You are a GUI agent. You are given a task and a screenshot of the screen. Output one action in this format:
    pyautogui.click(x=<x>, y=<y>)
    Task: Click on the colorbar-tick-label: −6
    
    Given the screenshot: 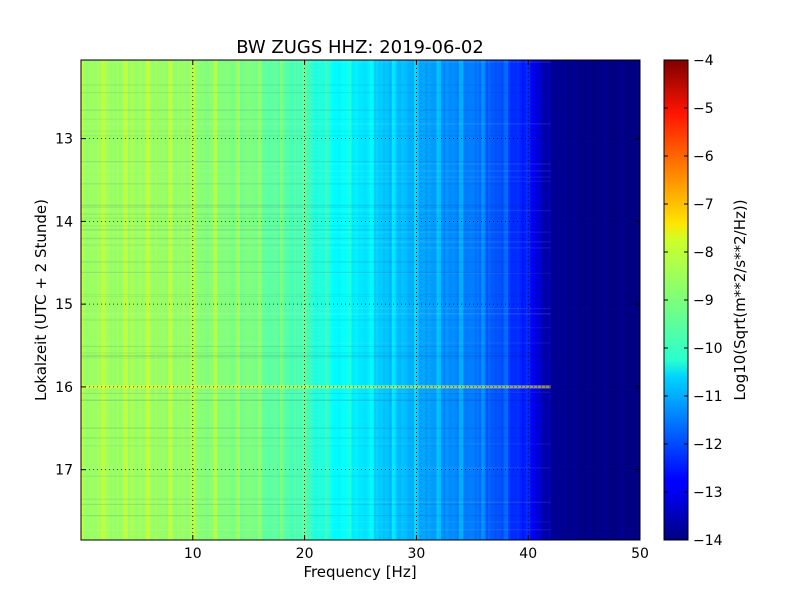 What is the action you would take?
    pyautogui.click(x=703, y=157)
    